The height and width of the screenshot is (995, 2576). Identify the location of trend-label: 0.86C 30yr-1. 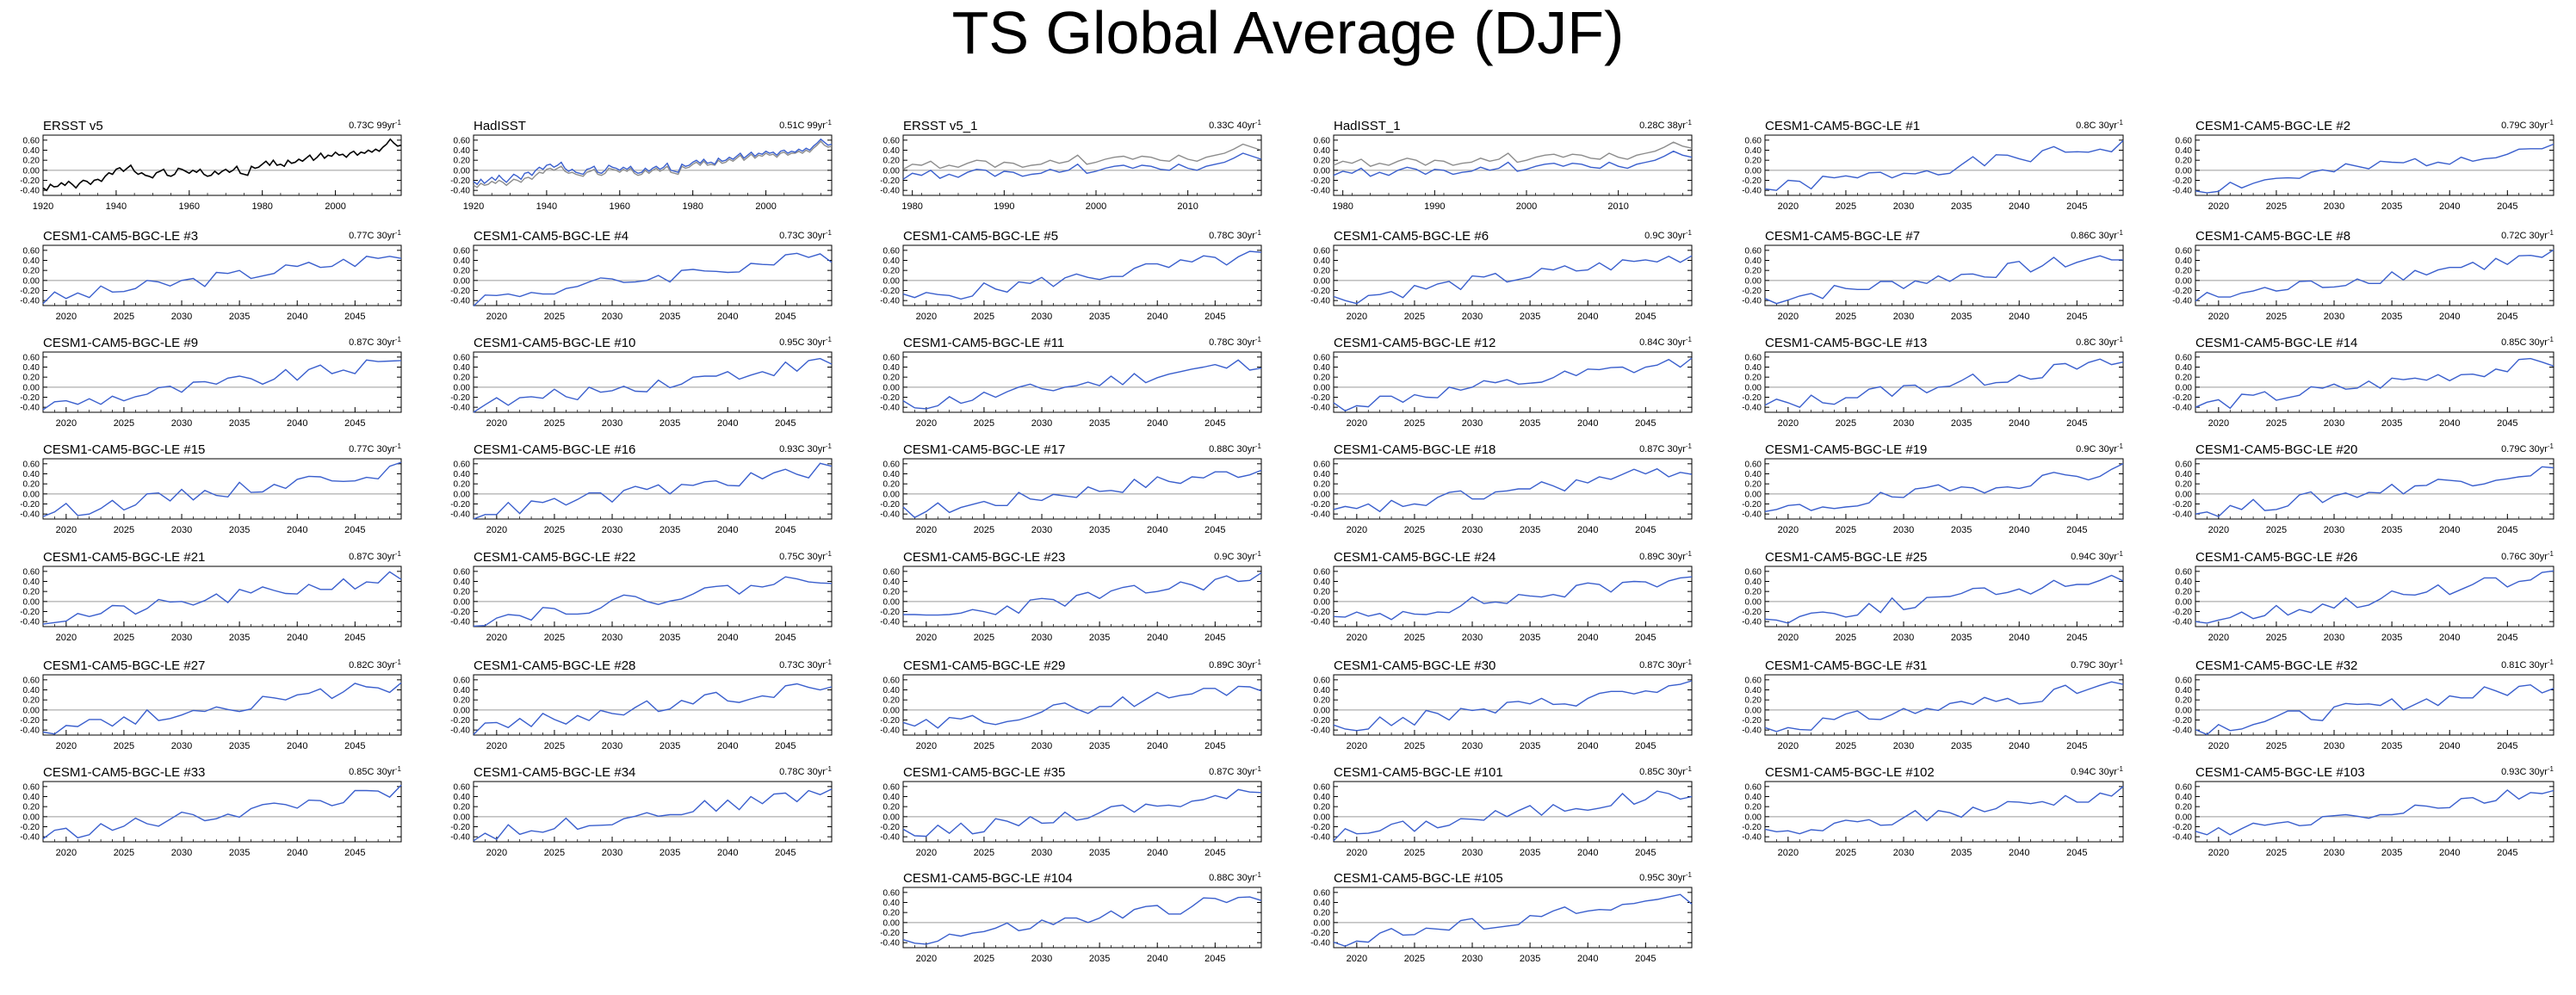
(2097, 235).